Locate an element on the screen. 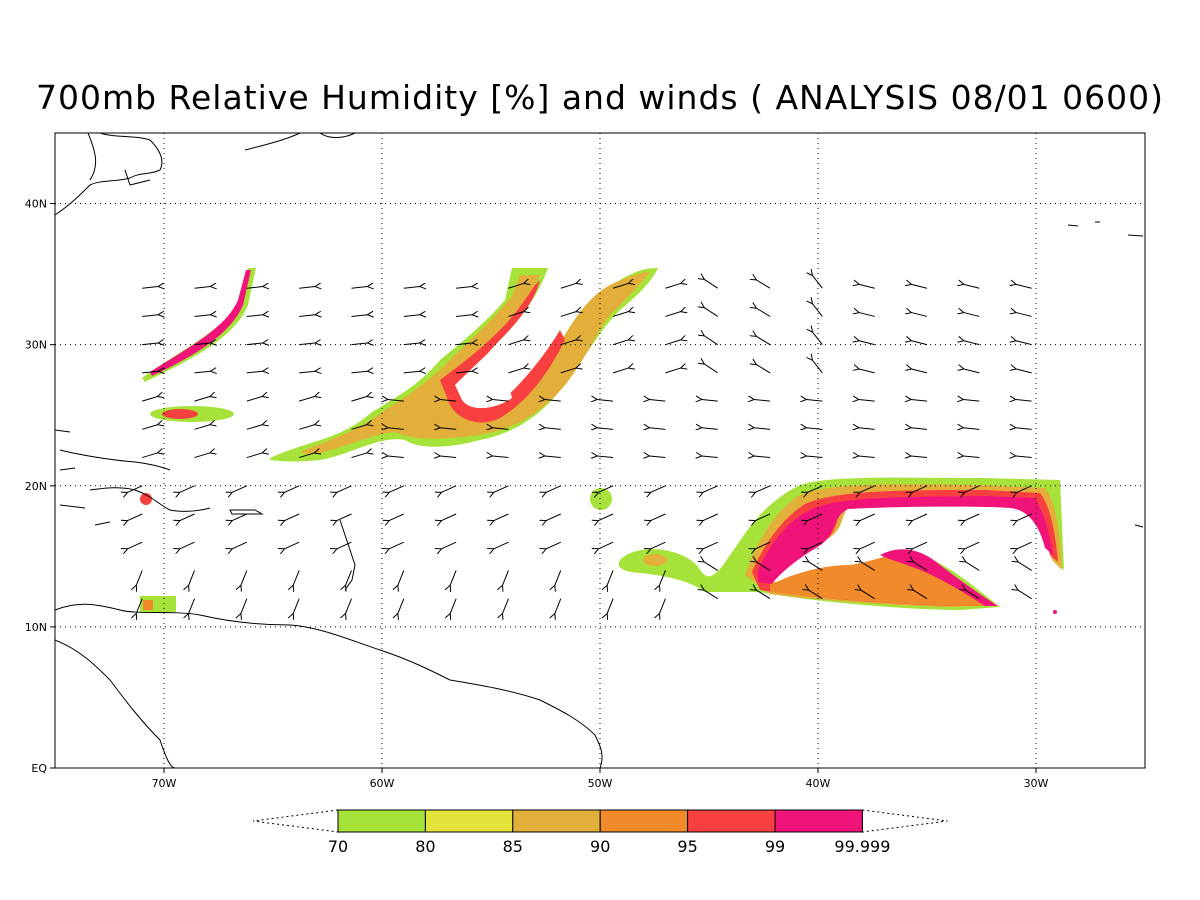 This screenshot has width=1200, height=900. lon-tick-label: 40W is located at coordinates (818, 783).